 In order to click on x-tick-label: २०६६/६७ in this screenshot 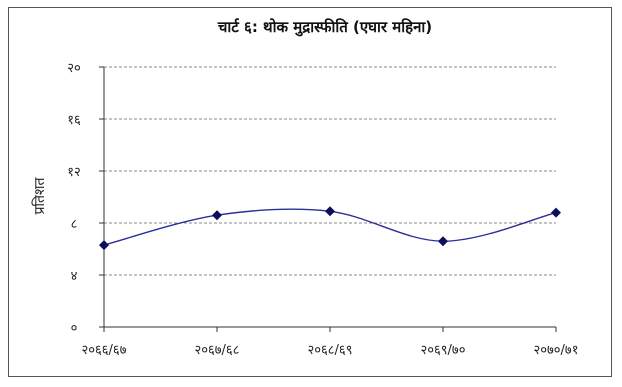, I will do `click(104, 350)`.